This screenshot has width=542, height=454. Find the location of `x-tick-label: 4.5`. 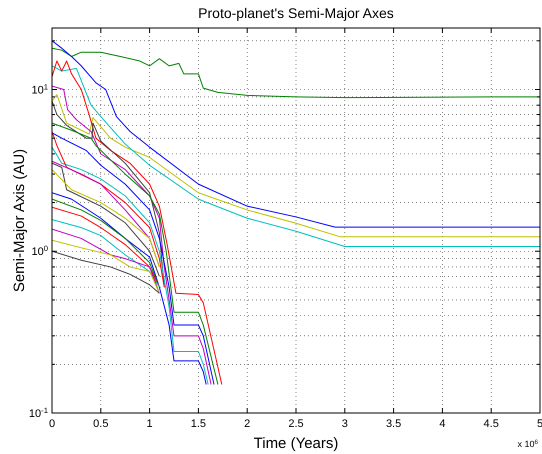

x-tick-label: 4.5 is located at coordinates (491, 424).